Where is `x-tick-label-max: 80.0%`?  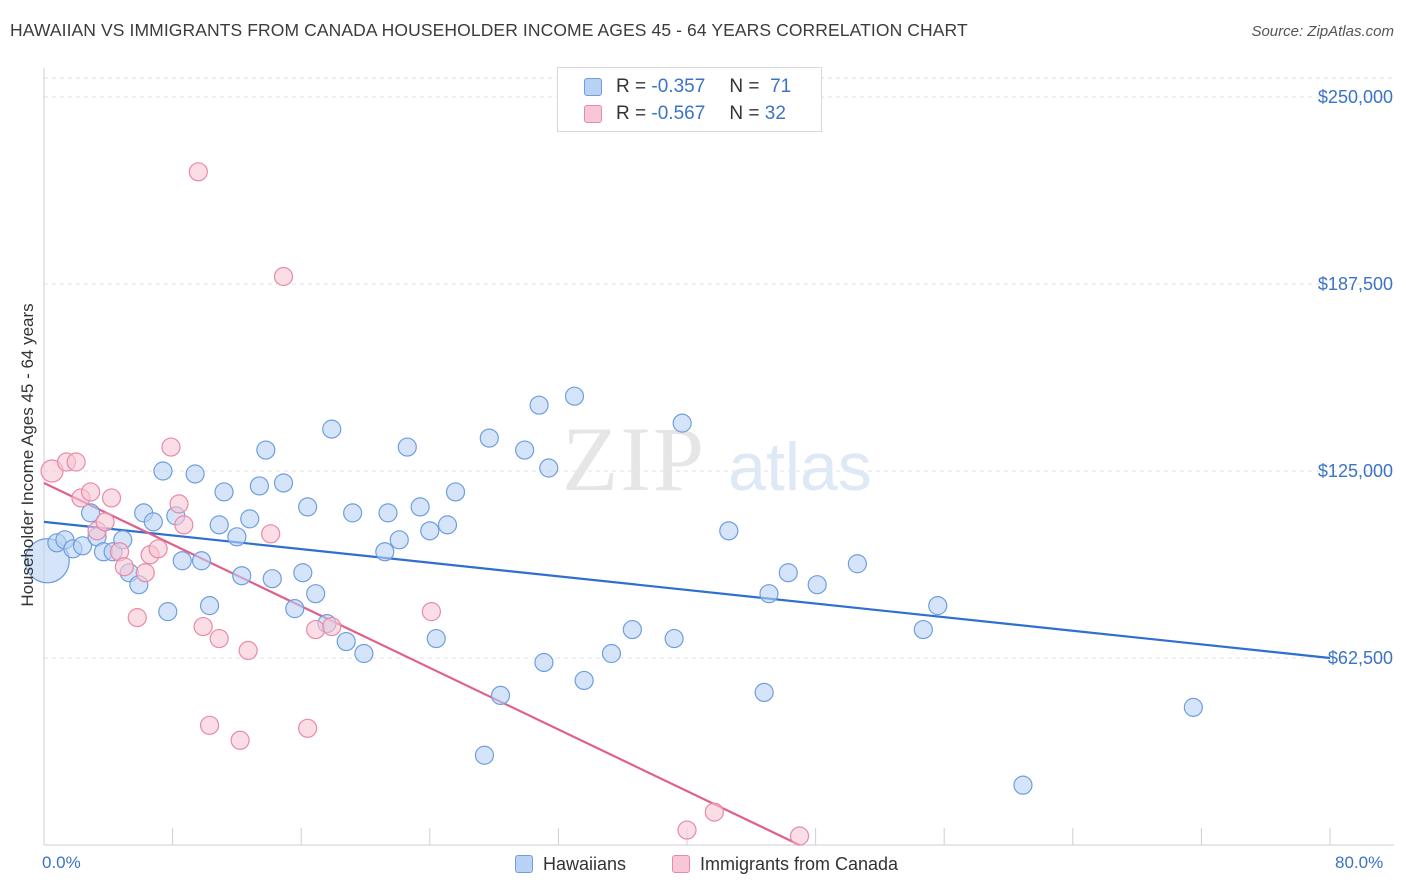
x-tick-label-max: 80.0% is located at coordinates (1359, 862).